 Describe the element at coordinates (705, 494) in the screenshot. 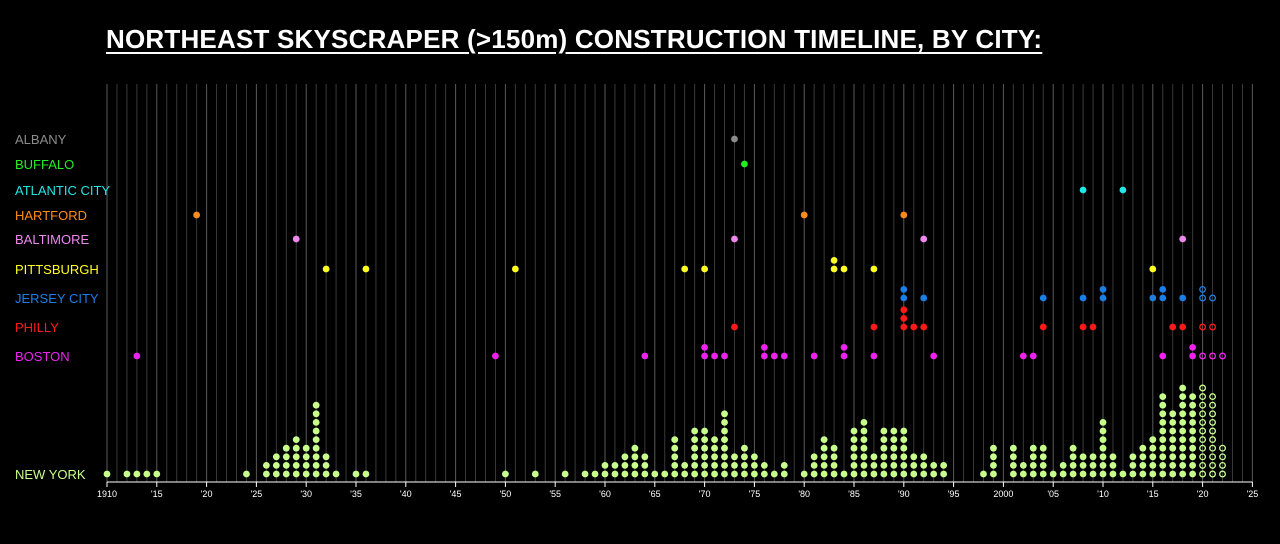

I see `x-tick-label: '70` at that location.